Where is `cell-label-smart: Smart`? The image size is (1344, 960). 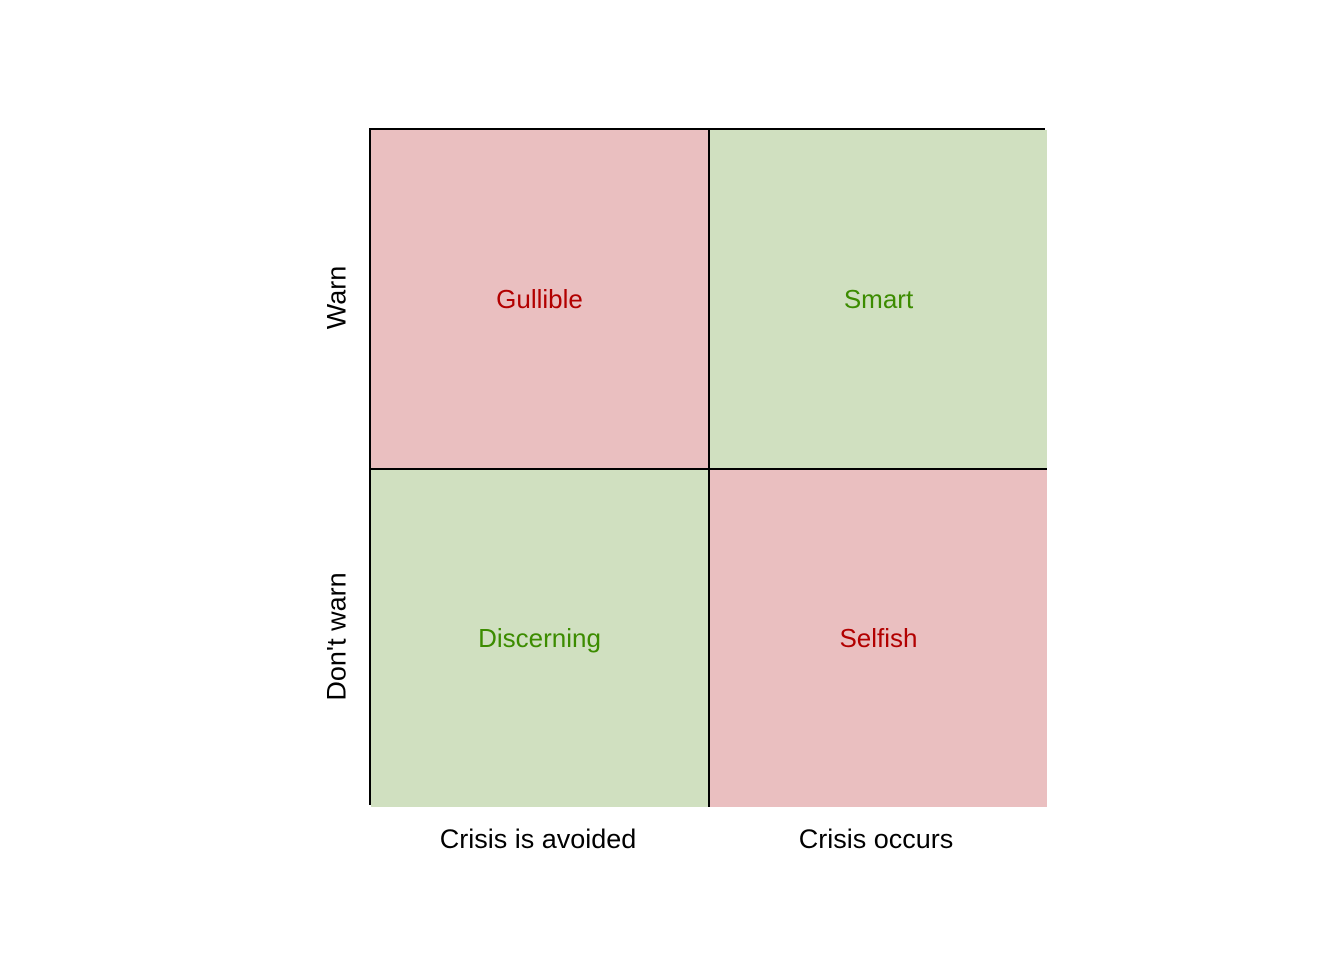 cell-label-smart: Smart is located at coordinates (878, 298).